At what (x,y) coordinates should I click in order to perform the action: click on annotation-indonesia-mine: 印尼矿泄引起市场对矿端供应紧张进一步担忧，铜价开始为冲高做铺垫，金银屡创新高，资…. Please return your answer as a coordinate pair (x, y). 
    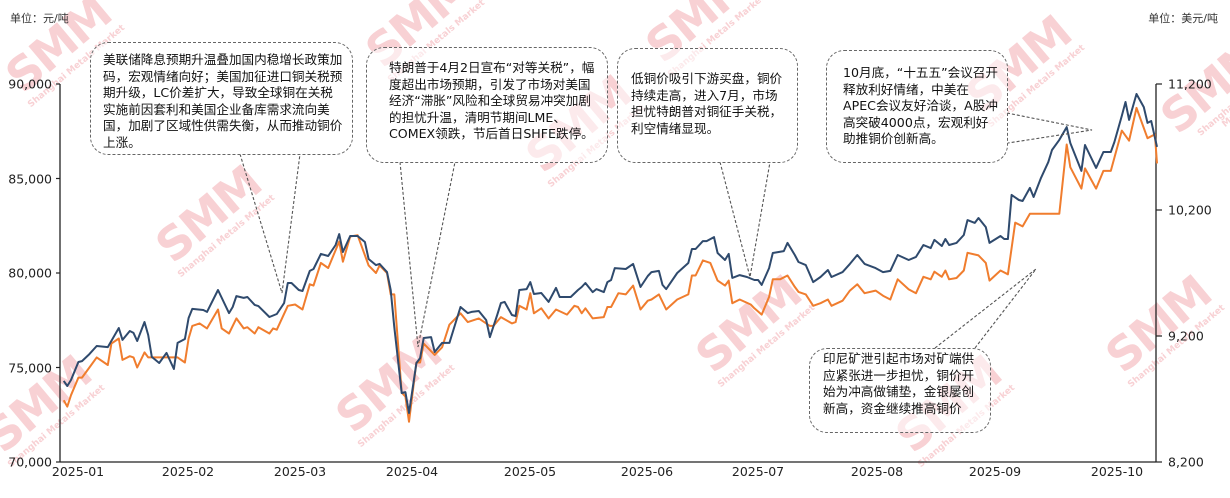
    Looking at the image, I should click on (900, 390).